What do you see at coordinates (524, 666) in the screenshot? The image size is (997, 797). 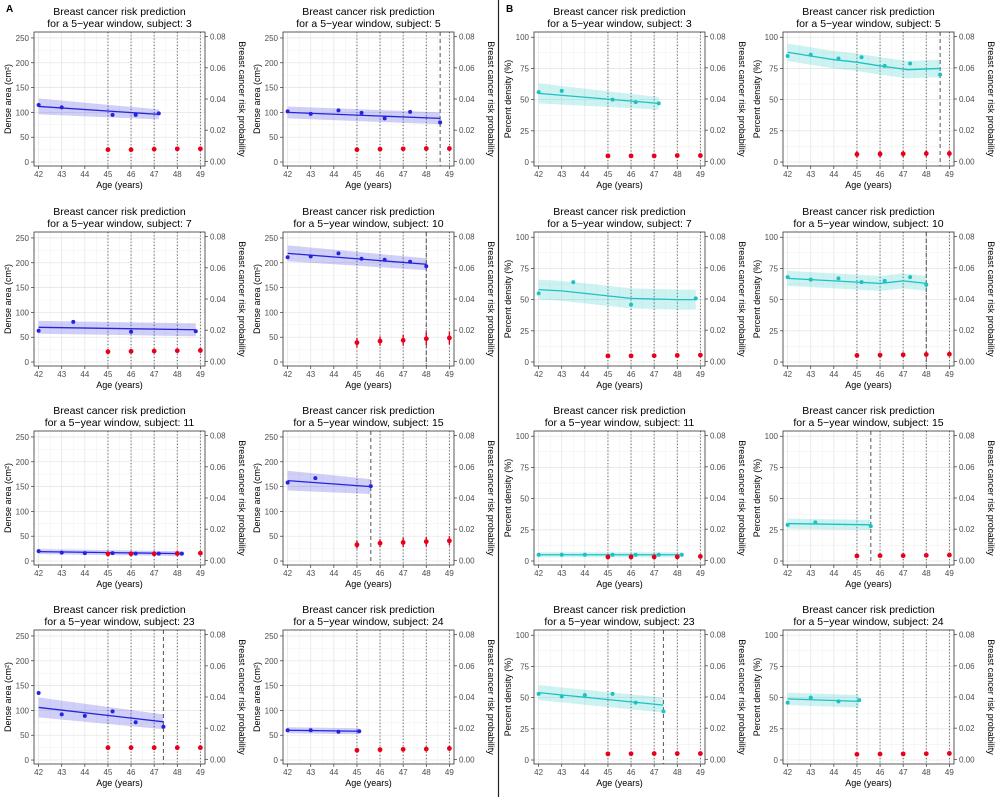 I see `y-tick-label: 75` at bounding box center [524, 666].